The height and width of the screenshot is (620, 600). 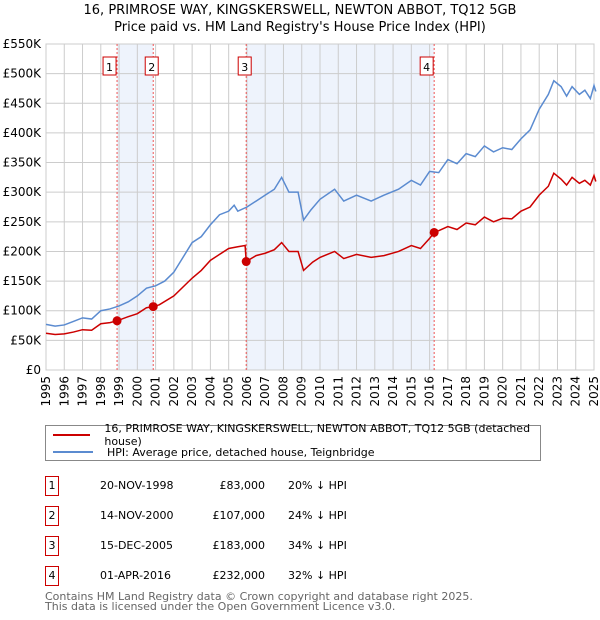 What do you see at coordinates (430, 391) in the screenshot?
I see `x-tick-label: 2016` at bounding box center [430, 391].